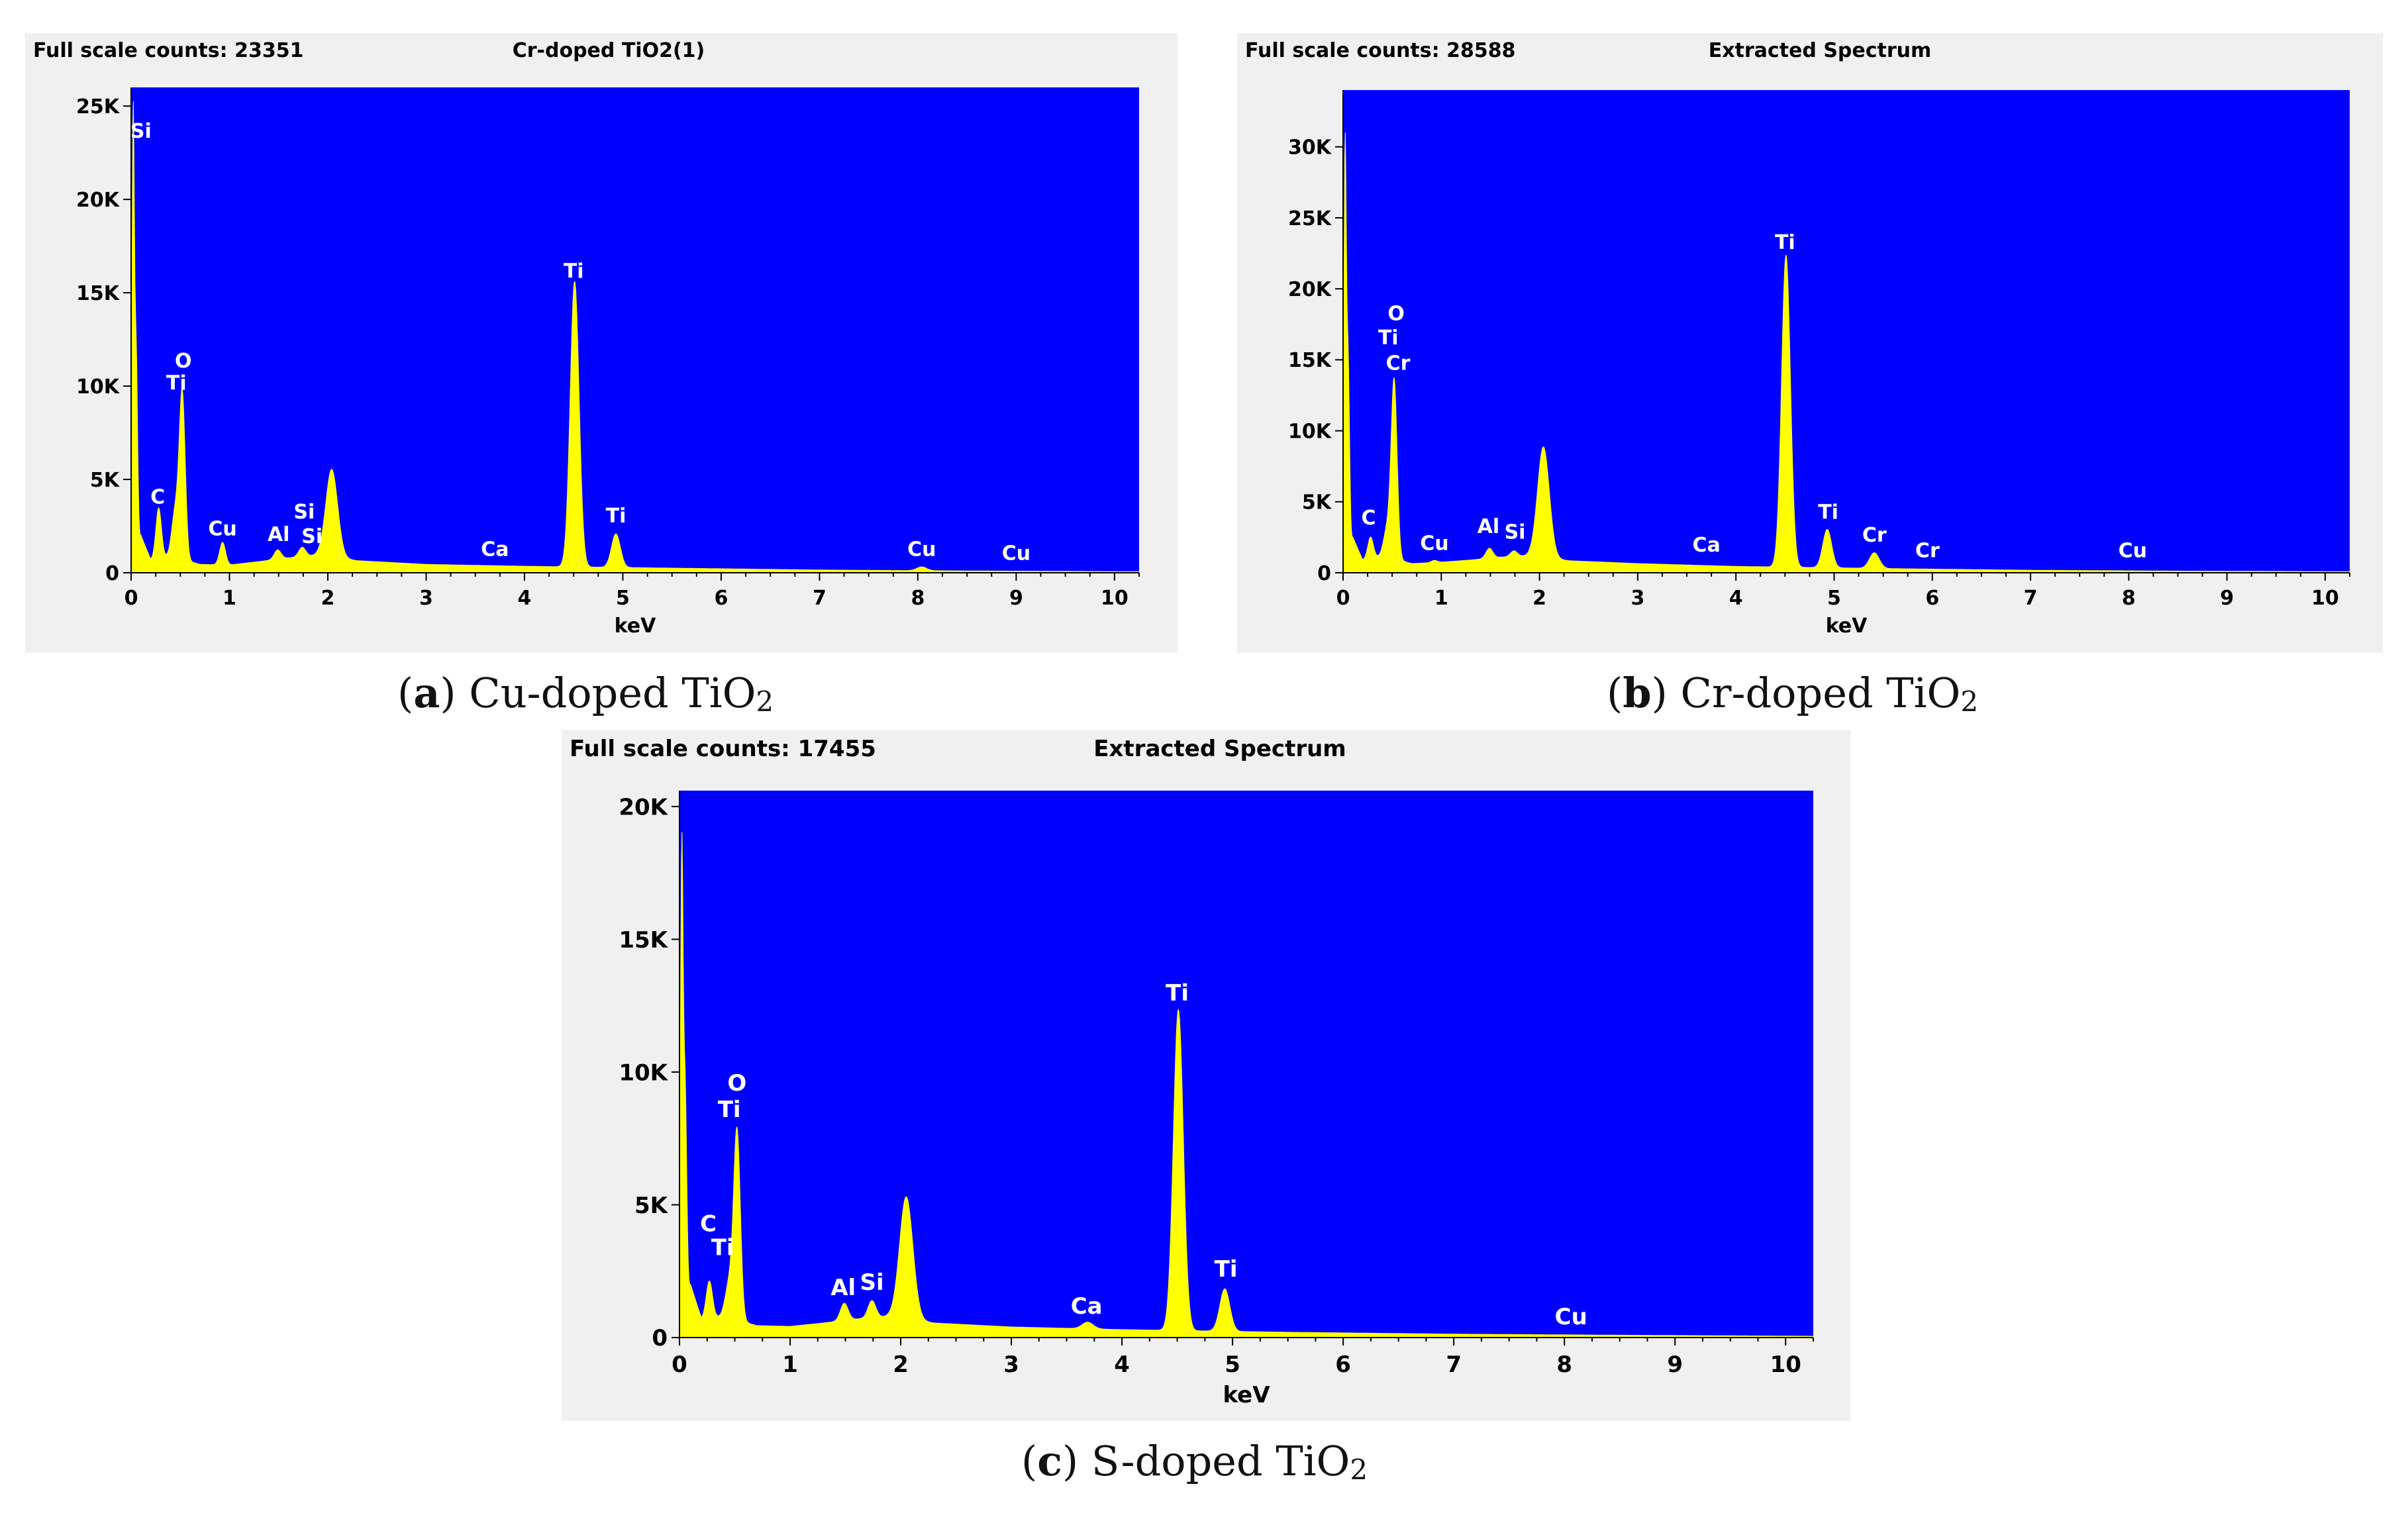 The width and height of the screenshot is (2408, 1517). What do you see at coordinates (1380, 50) in the screenshot?
I see `full-scale-label: Full scale counts: 28588` at bounding box center [1380, 50].